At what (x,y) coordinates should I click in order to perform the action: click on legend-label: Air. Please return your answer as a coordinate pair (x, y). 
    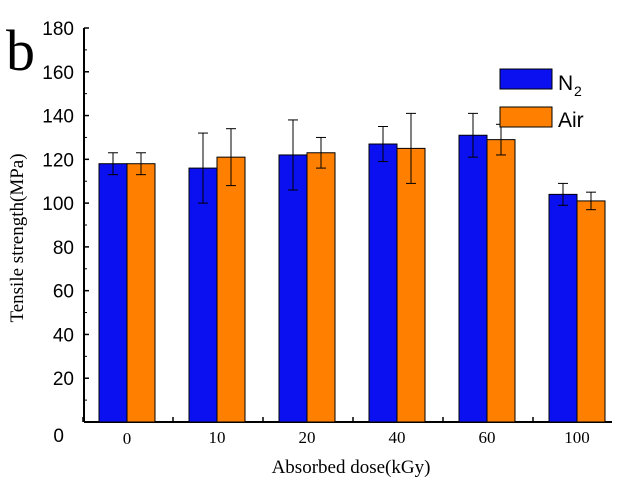
    Looking at the image, I should click on (571, 120).